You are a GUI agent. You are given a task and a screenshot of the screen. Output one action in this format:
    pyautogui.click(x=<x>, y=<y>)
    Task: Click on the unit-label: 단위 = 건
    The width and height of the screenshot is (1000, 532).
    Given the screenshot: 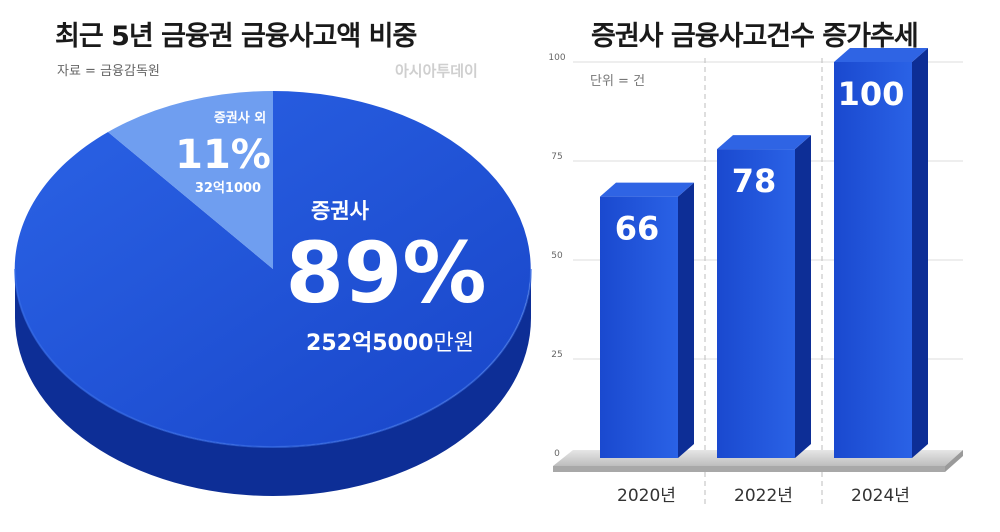 What is the action you would take?
    pyautogui.click(x=618, y=81)
    